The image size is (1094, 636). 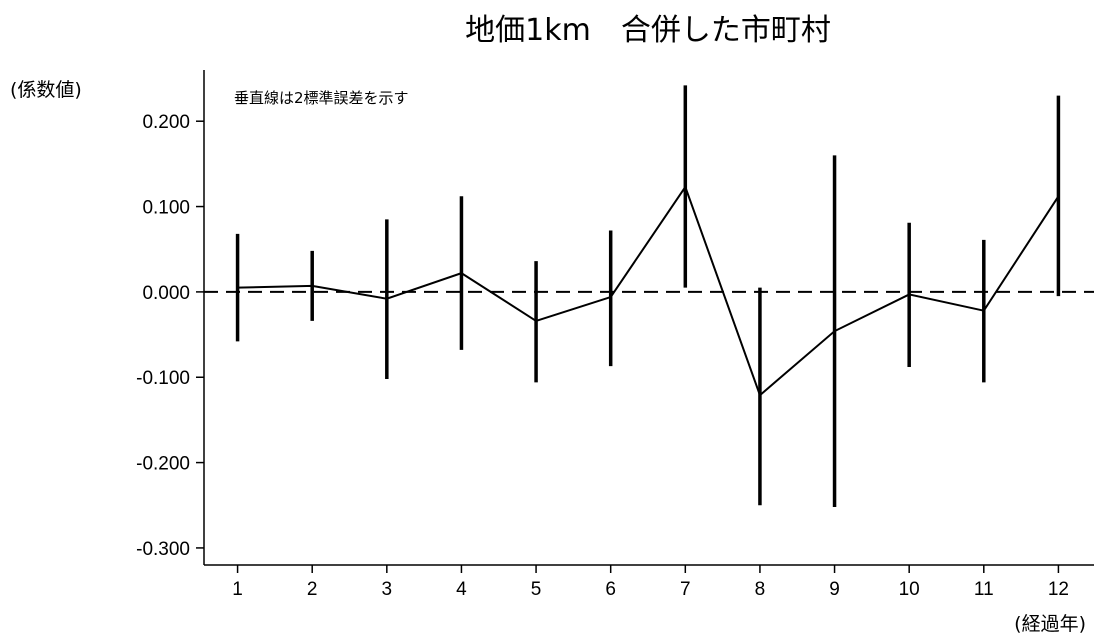 I want to click on y-axis-label: (係数値), so click(x=46, y=90).